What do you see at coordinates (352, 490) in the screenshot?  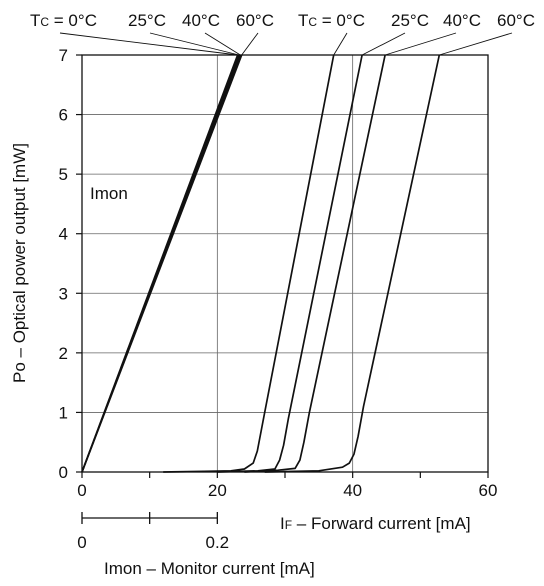 I see `x-tick-label: 40` at bounding box center [352, 490].